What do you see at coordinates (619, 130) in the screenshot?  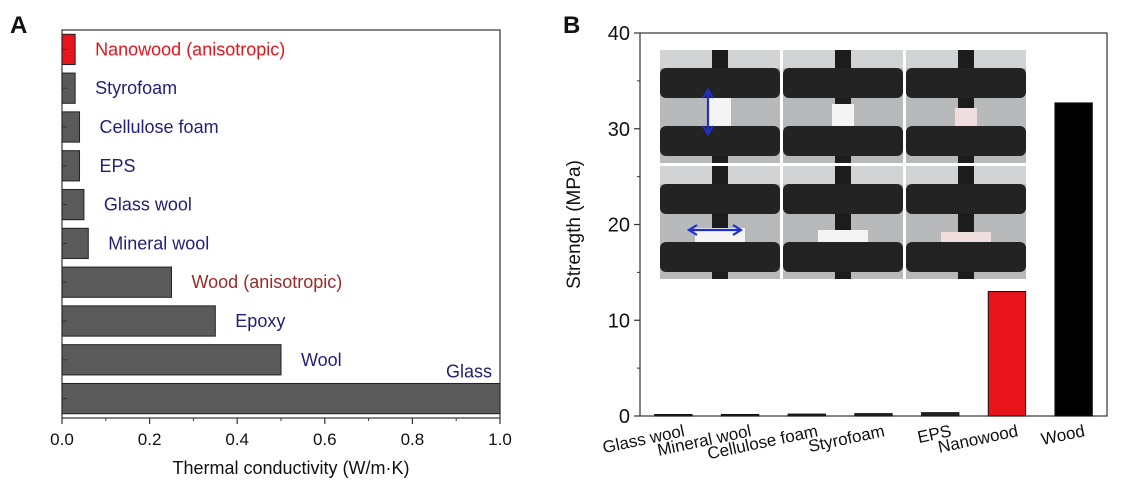 I see `y-tick-label: 30` at bounding box center [619, 130].